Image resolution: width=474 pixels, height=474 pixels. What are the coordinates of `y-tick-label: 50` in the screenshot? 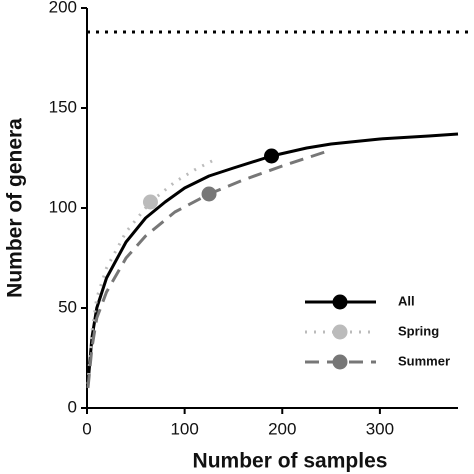 It's located at (67, 306).